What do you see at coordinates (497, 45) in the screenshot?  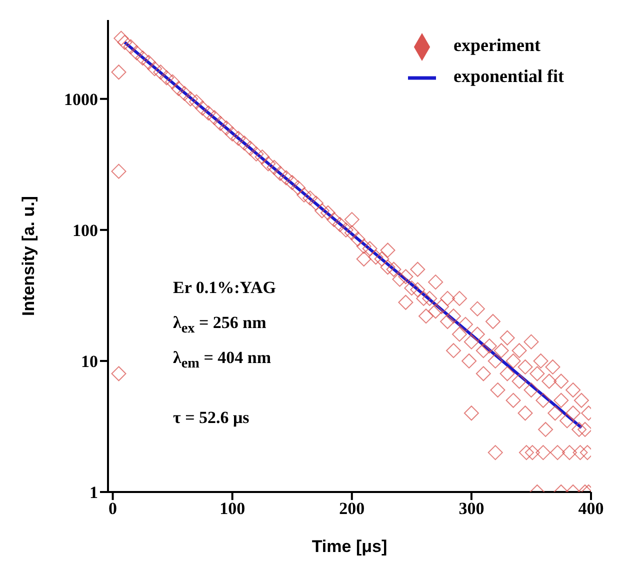 I see `legend-label: experiment` at bounding box center [497, 45].